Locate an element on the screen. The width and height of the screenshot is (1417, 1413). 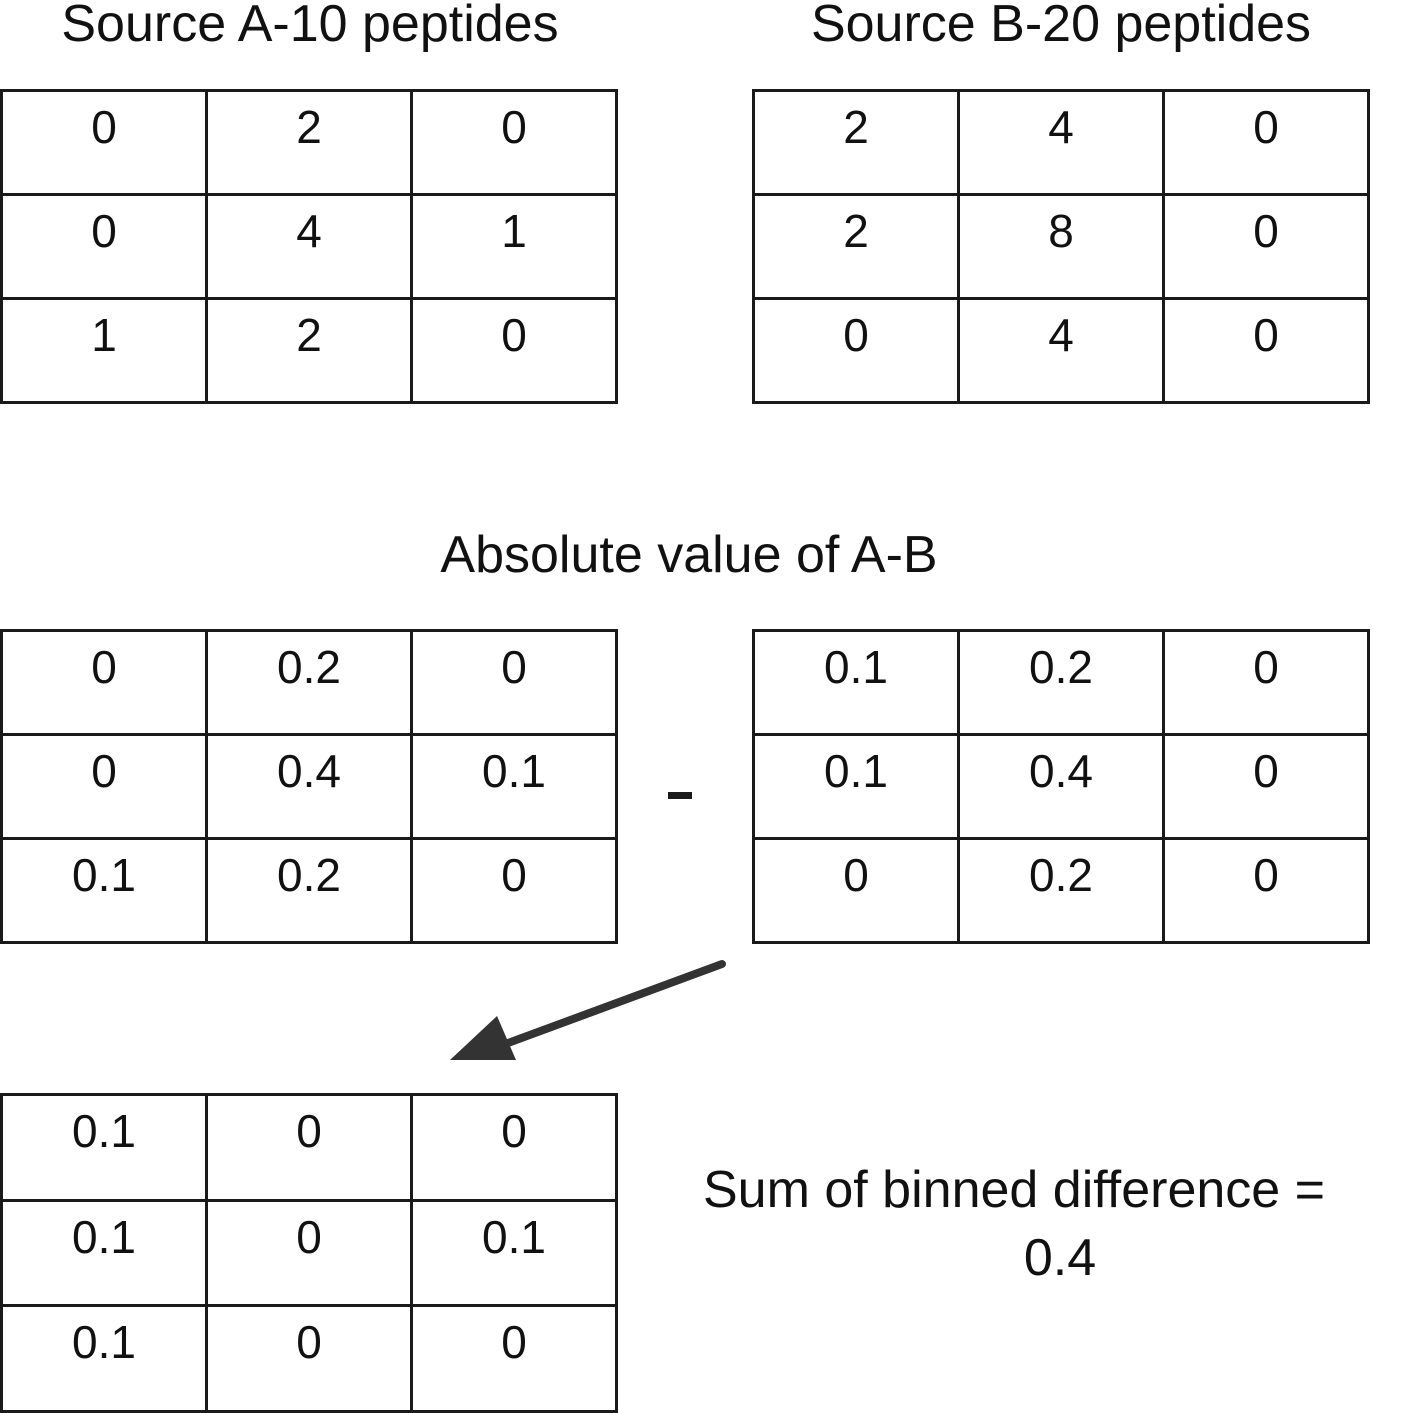
difference-grid: 0.1 0 0 0.1 0 0.1 0.1 0 0 is located at coordinates (309, 1253).